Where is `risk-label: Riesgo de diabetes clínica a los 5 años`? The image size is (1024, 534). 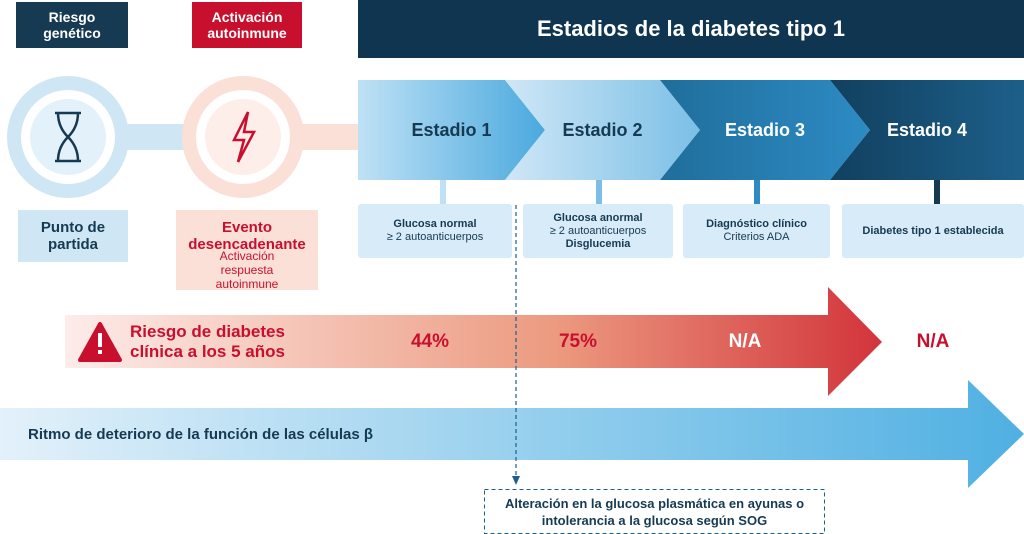
risk-label: Riesgo de diabetes clínica a los 5 años is located at coordinates (207, 341).